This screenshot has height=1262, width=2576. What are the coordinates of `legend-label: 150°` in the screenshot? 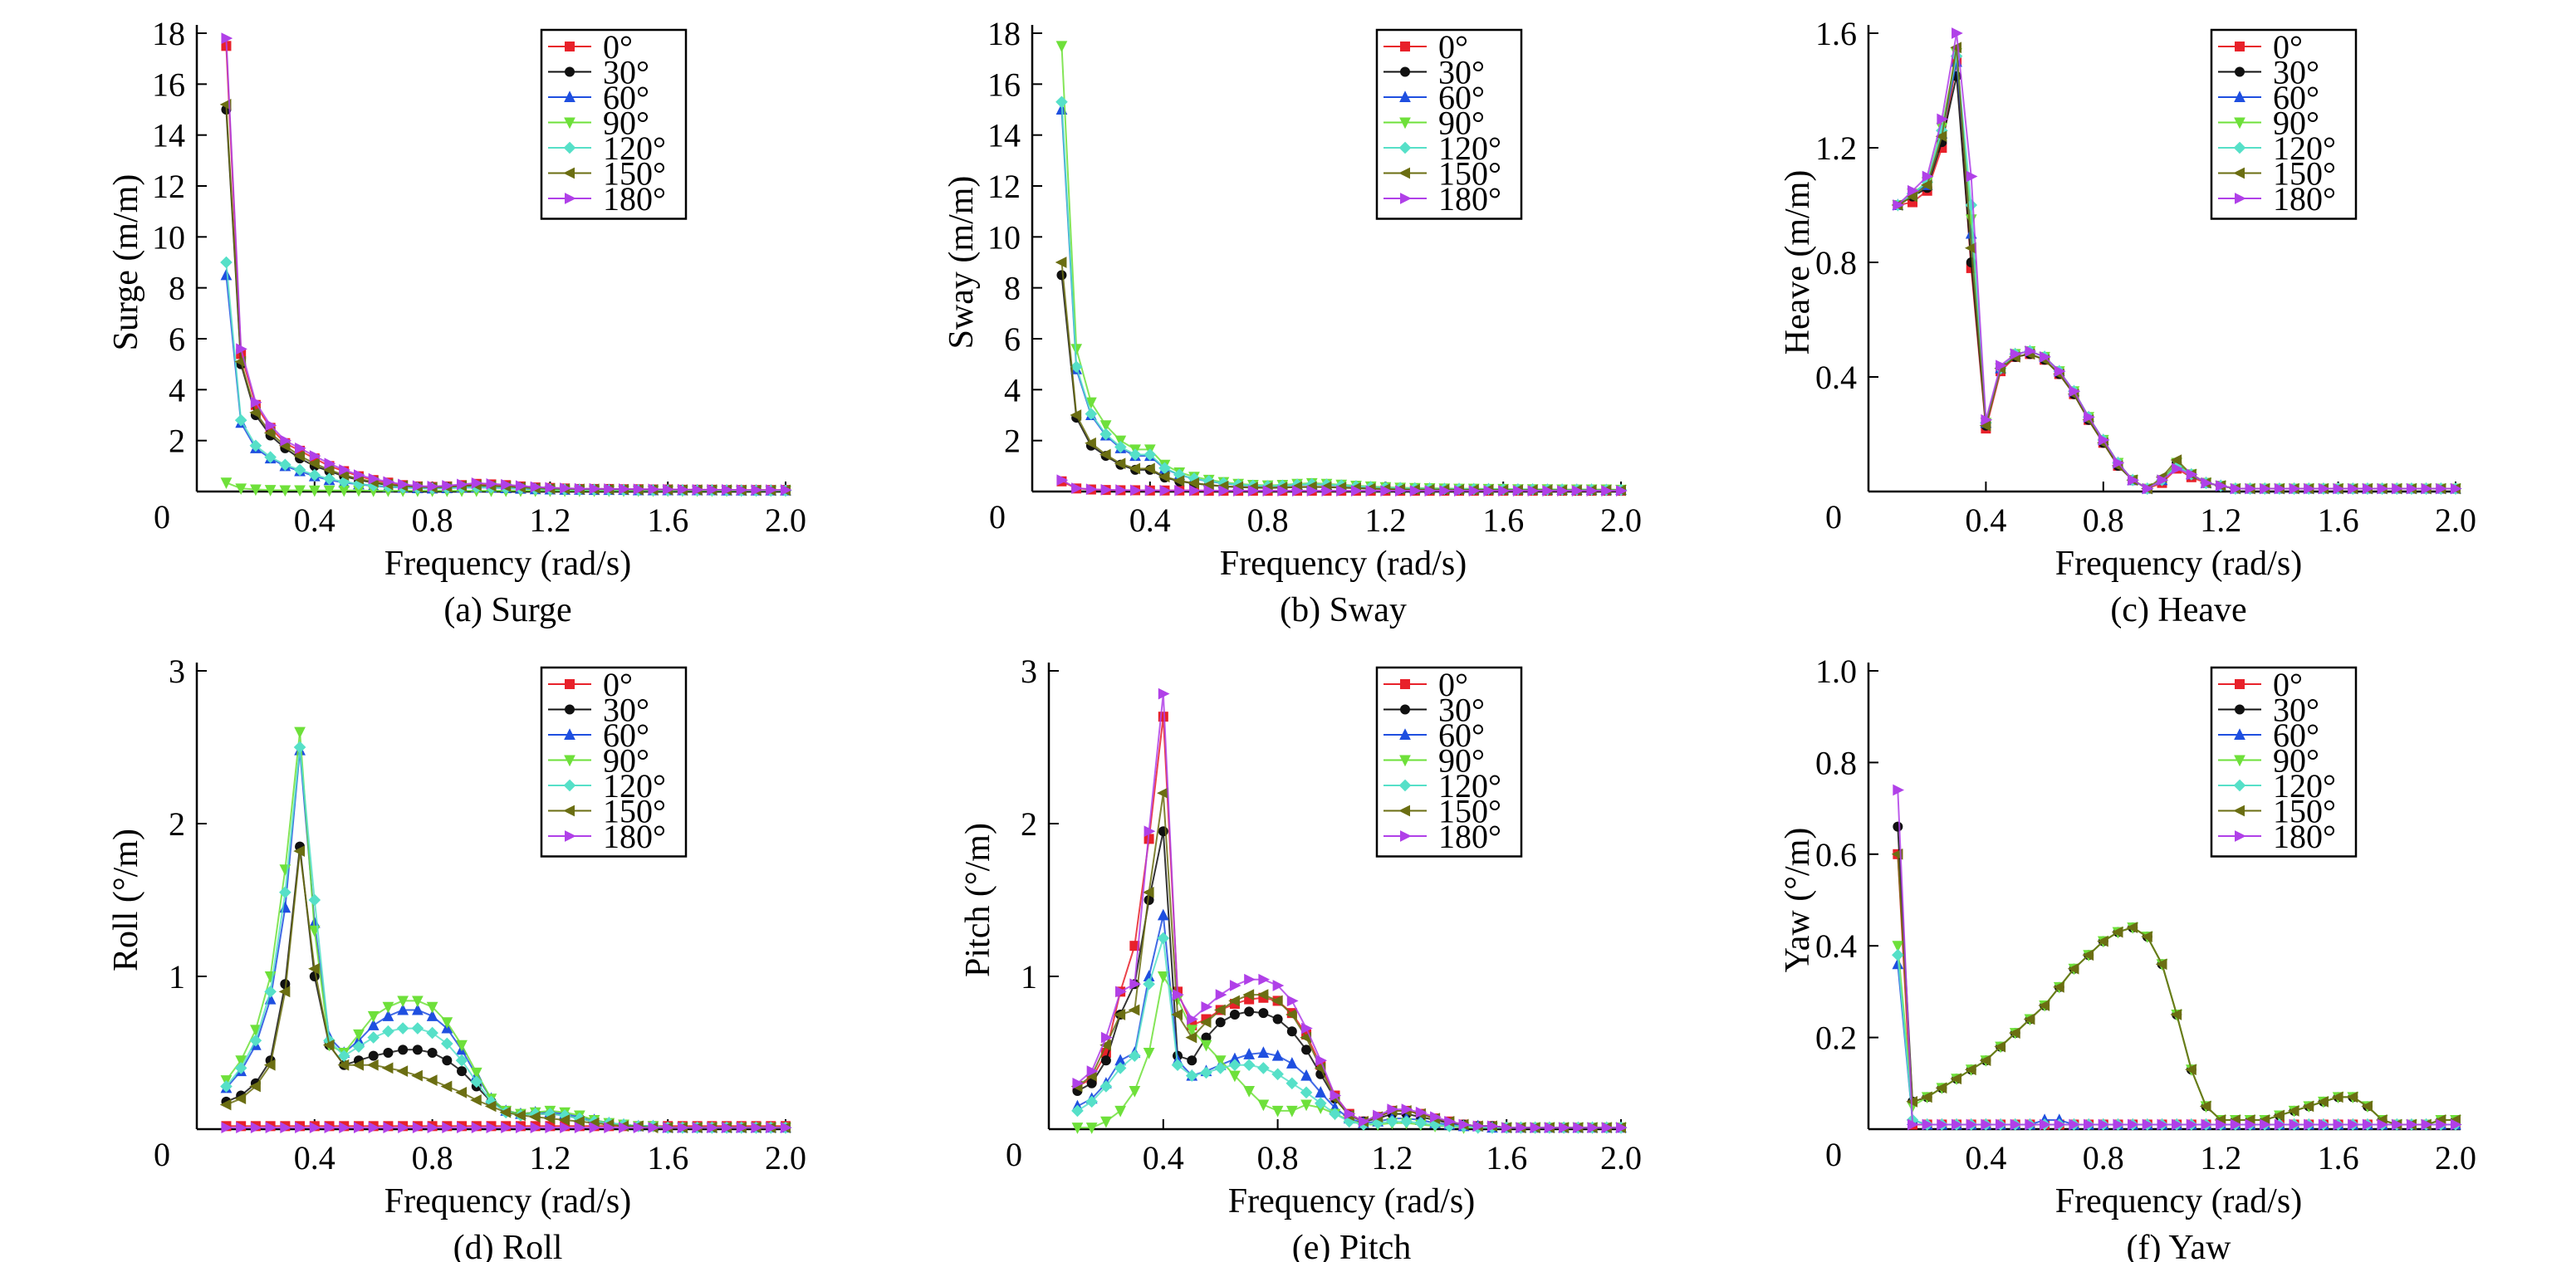 It's located at (635, 811).